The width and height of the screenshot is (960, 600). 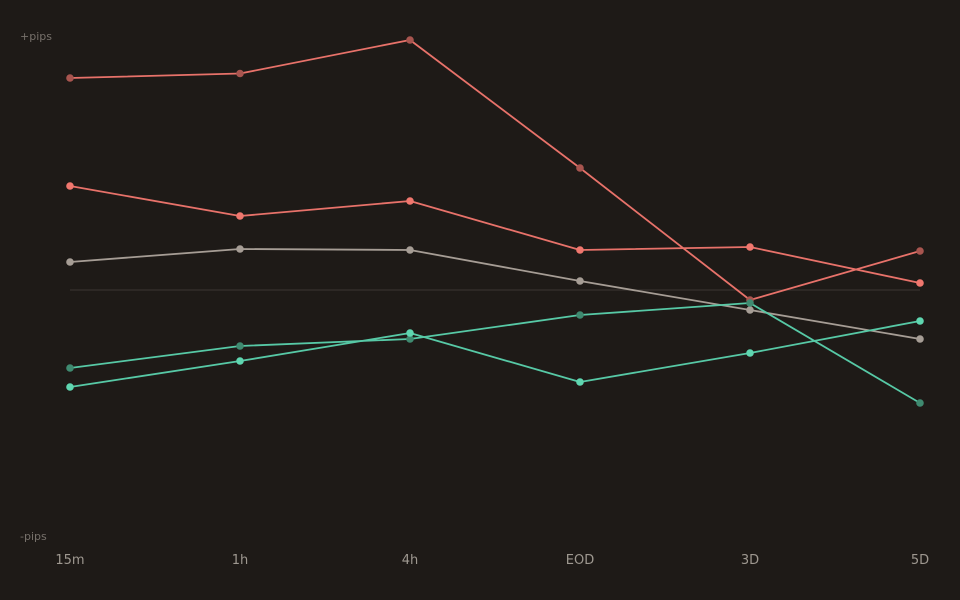 I want to click on series-4-point-3D, so click(x=750, y=303).